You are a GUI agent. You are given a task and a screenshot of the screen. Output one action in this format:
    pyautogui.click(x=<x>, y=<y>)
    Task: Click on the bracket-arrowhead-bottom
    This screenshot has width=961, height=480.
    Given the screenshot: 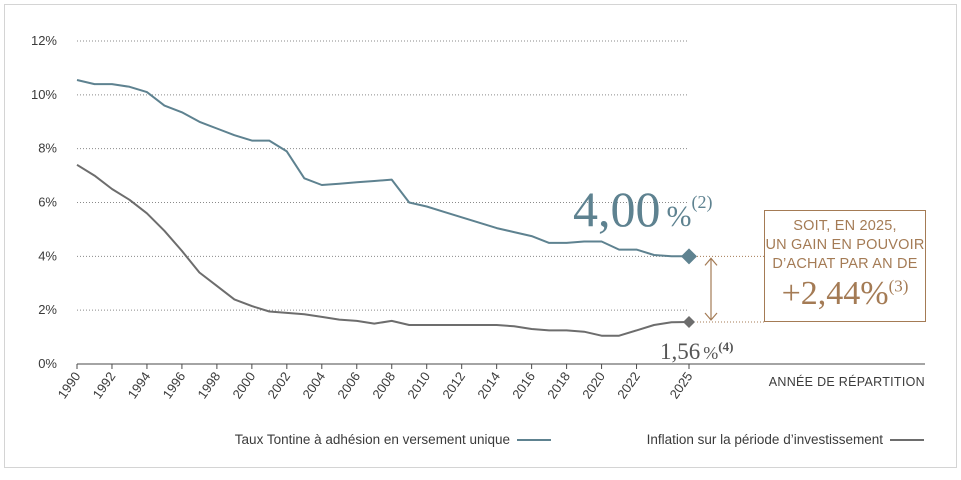 What is the action you would take?
    pyautogui.click(x=711, y=316)
    